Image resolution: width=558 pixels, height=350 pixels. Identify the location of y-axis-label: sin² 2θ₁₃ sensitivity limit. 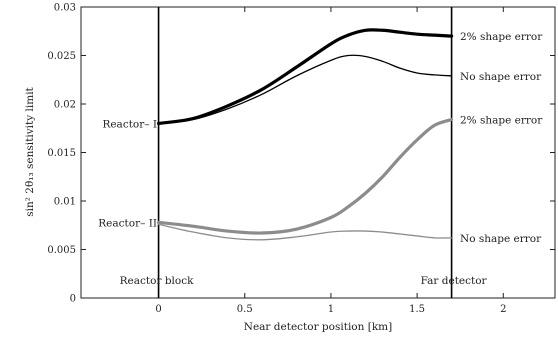
(30, 151).